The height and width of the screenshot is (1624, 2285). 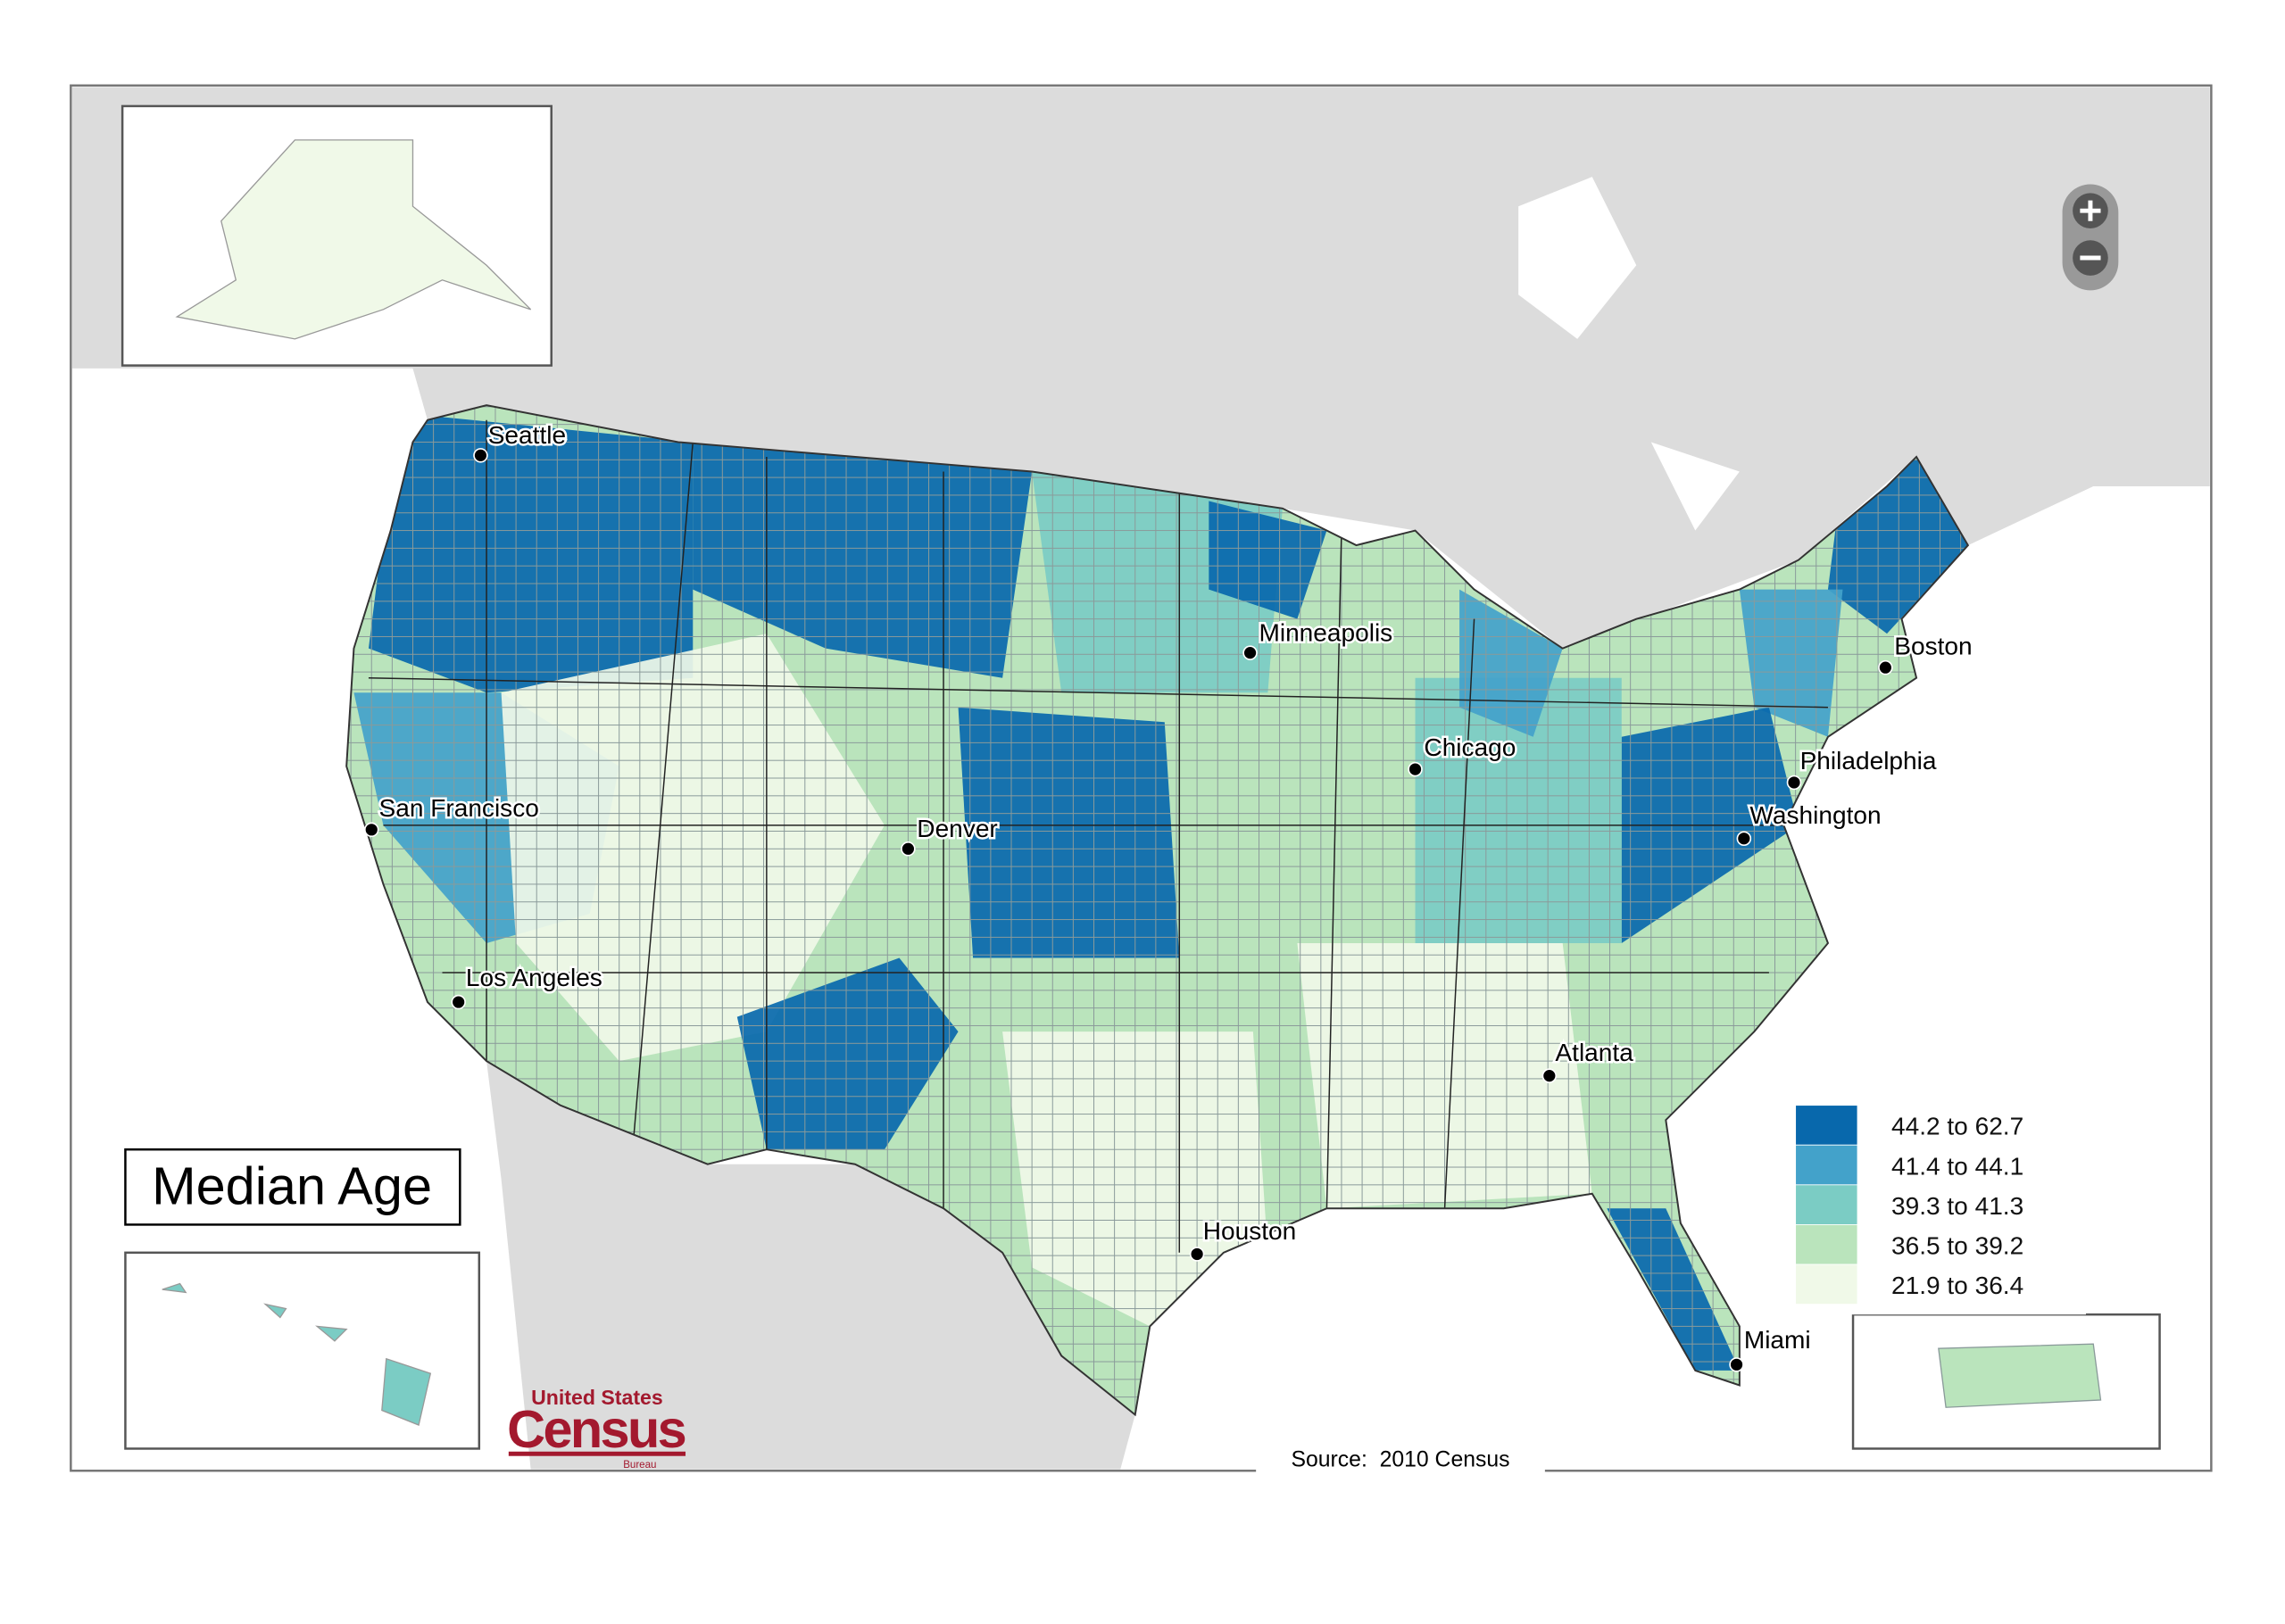 What do you see at coordinates (957, 828) in the screenshot?
I see `city-label: Denver` at bounding box center [957, 828].